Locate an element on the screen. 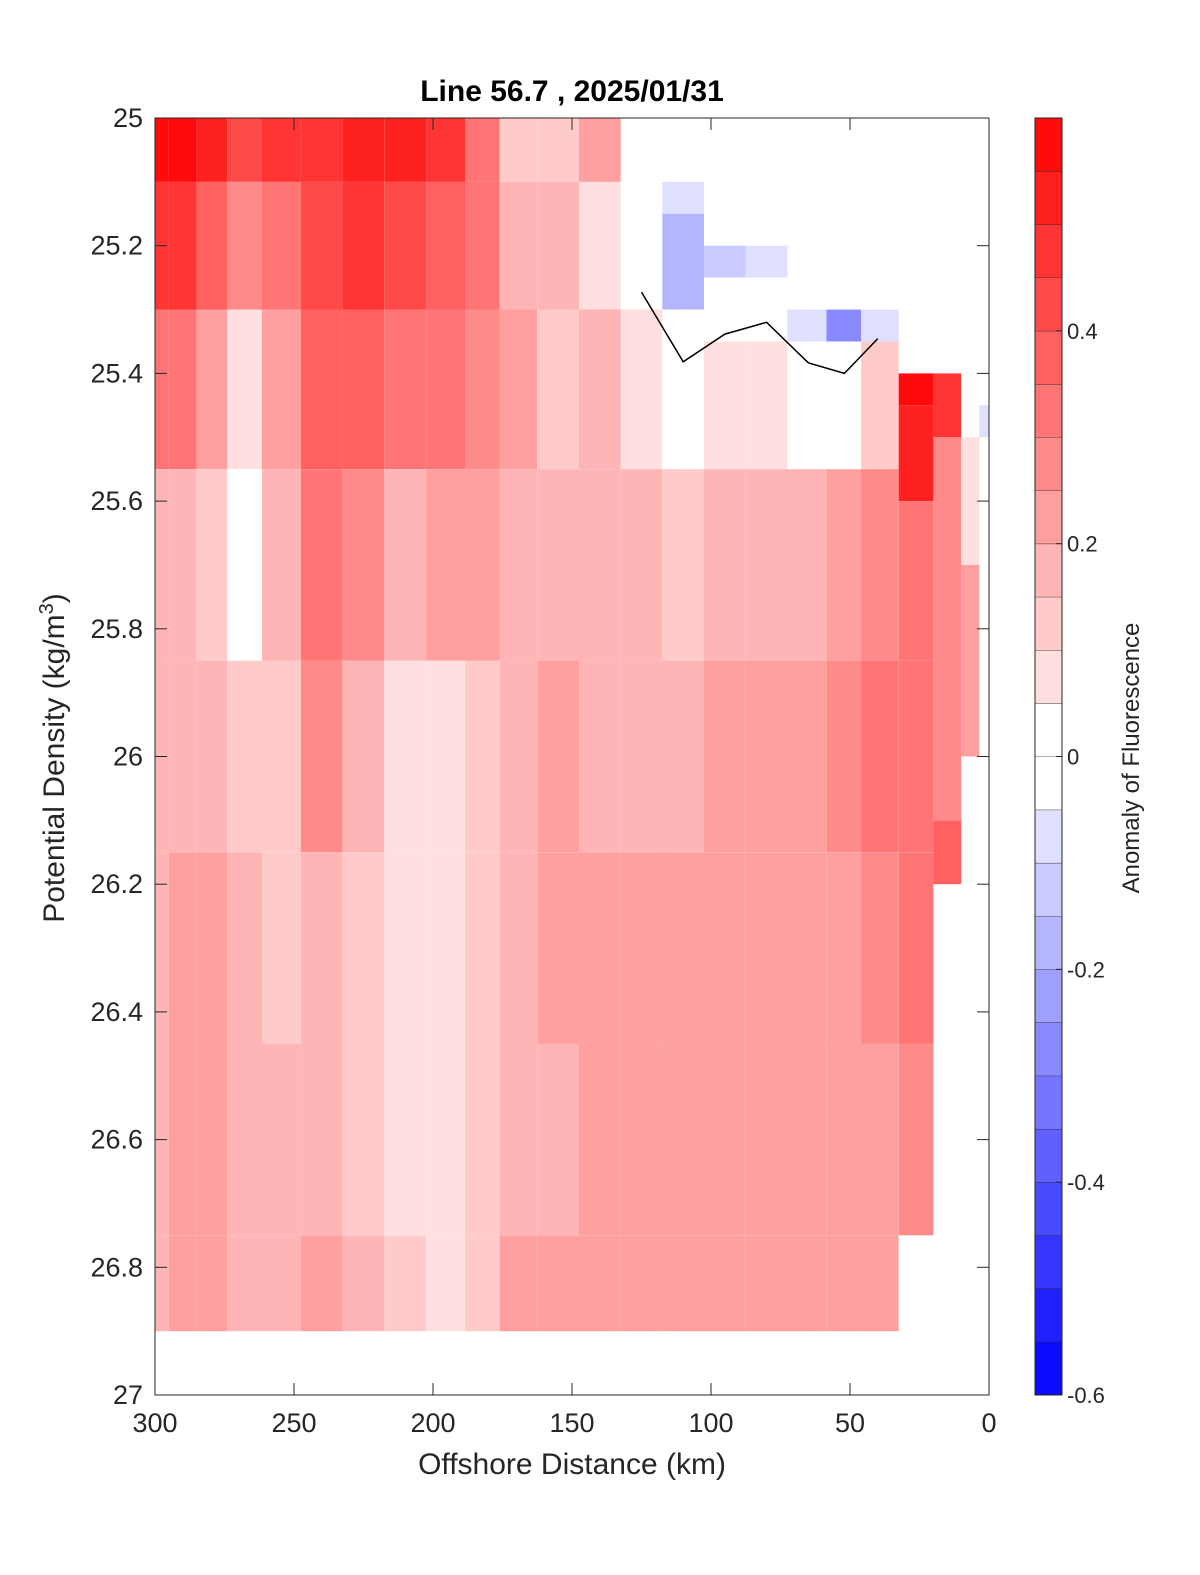  colorbar-tick-label: 0.4 is located at coordinates (1082, 331).